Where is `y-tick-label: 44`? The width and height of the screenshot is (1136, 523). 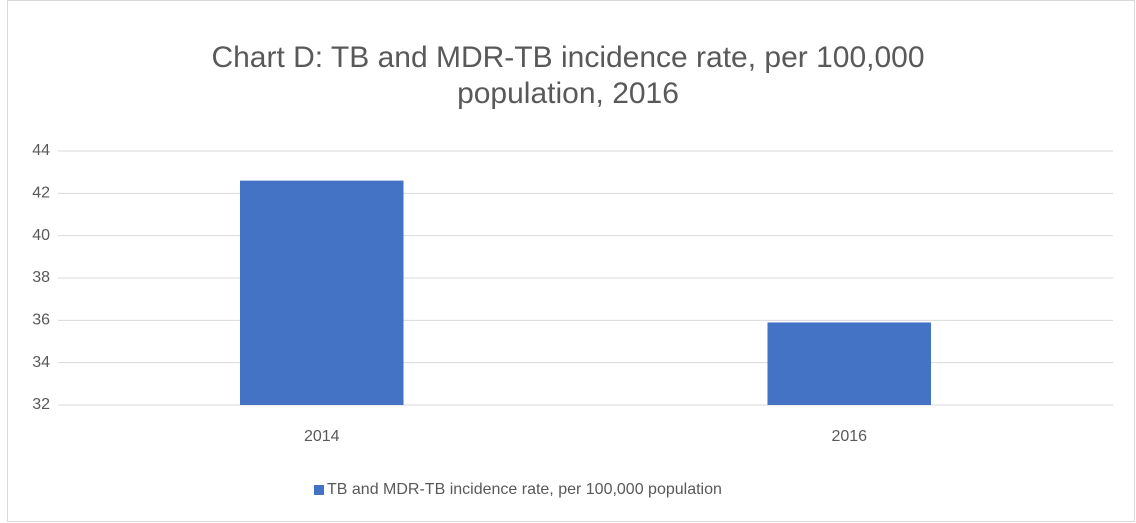 y-tick-label: 44 is located at coordinates (41, 150).